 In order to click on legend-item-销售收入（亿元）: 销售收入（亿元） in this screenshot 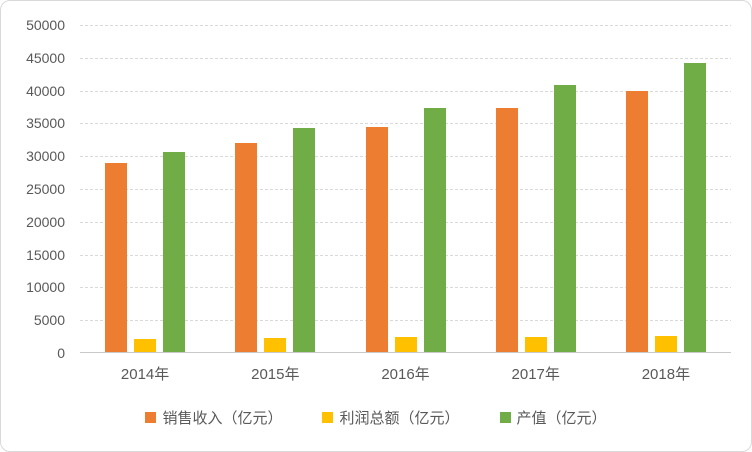, I will do `click(213, 417)`.